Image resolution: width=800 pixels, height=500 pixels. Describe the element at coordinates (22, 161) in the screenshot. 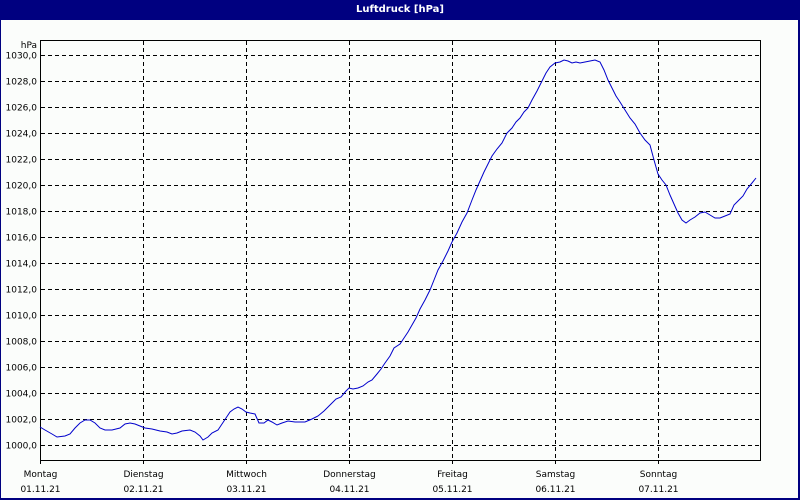

I see `y-tick-label: 1022,0` at that location.